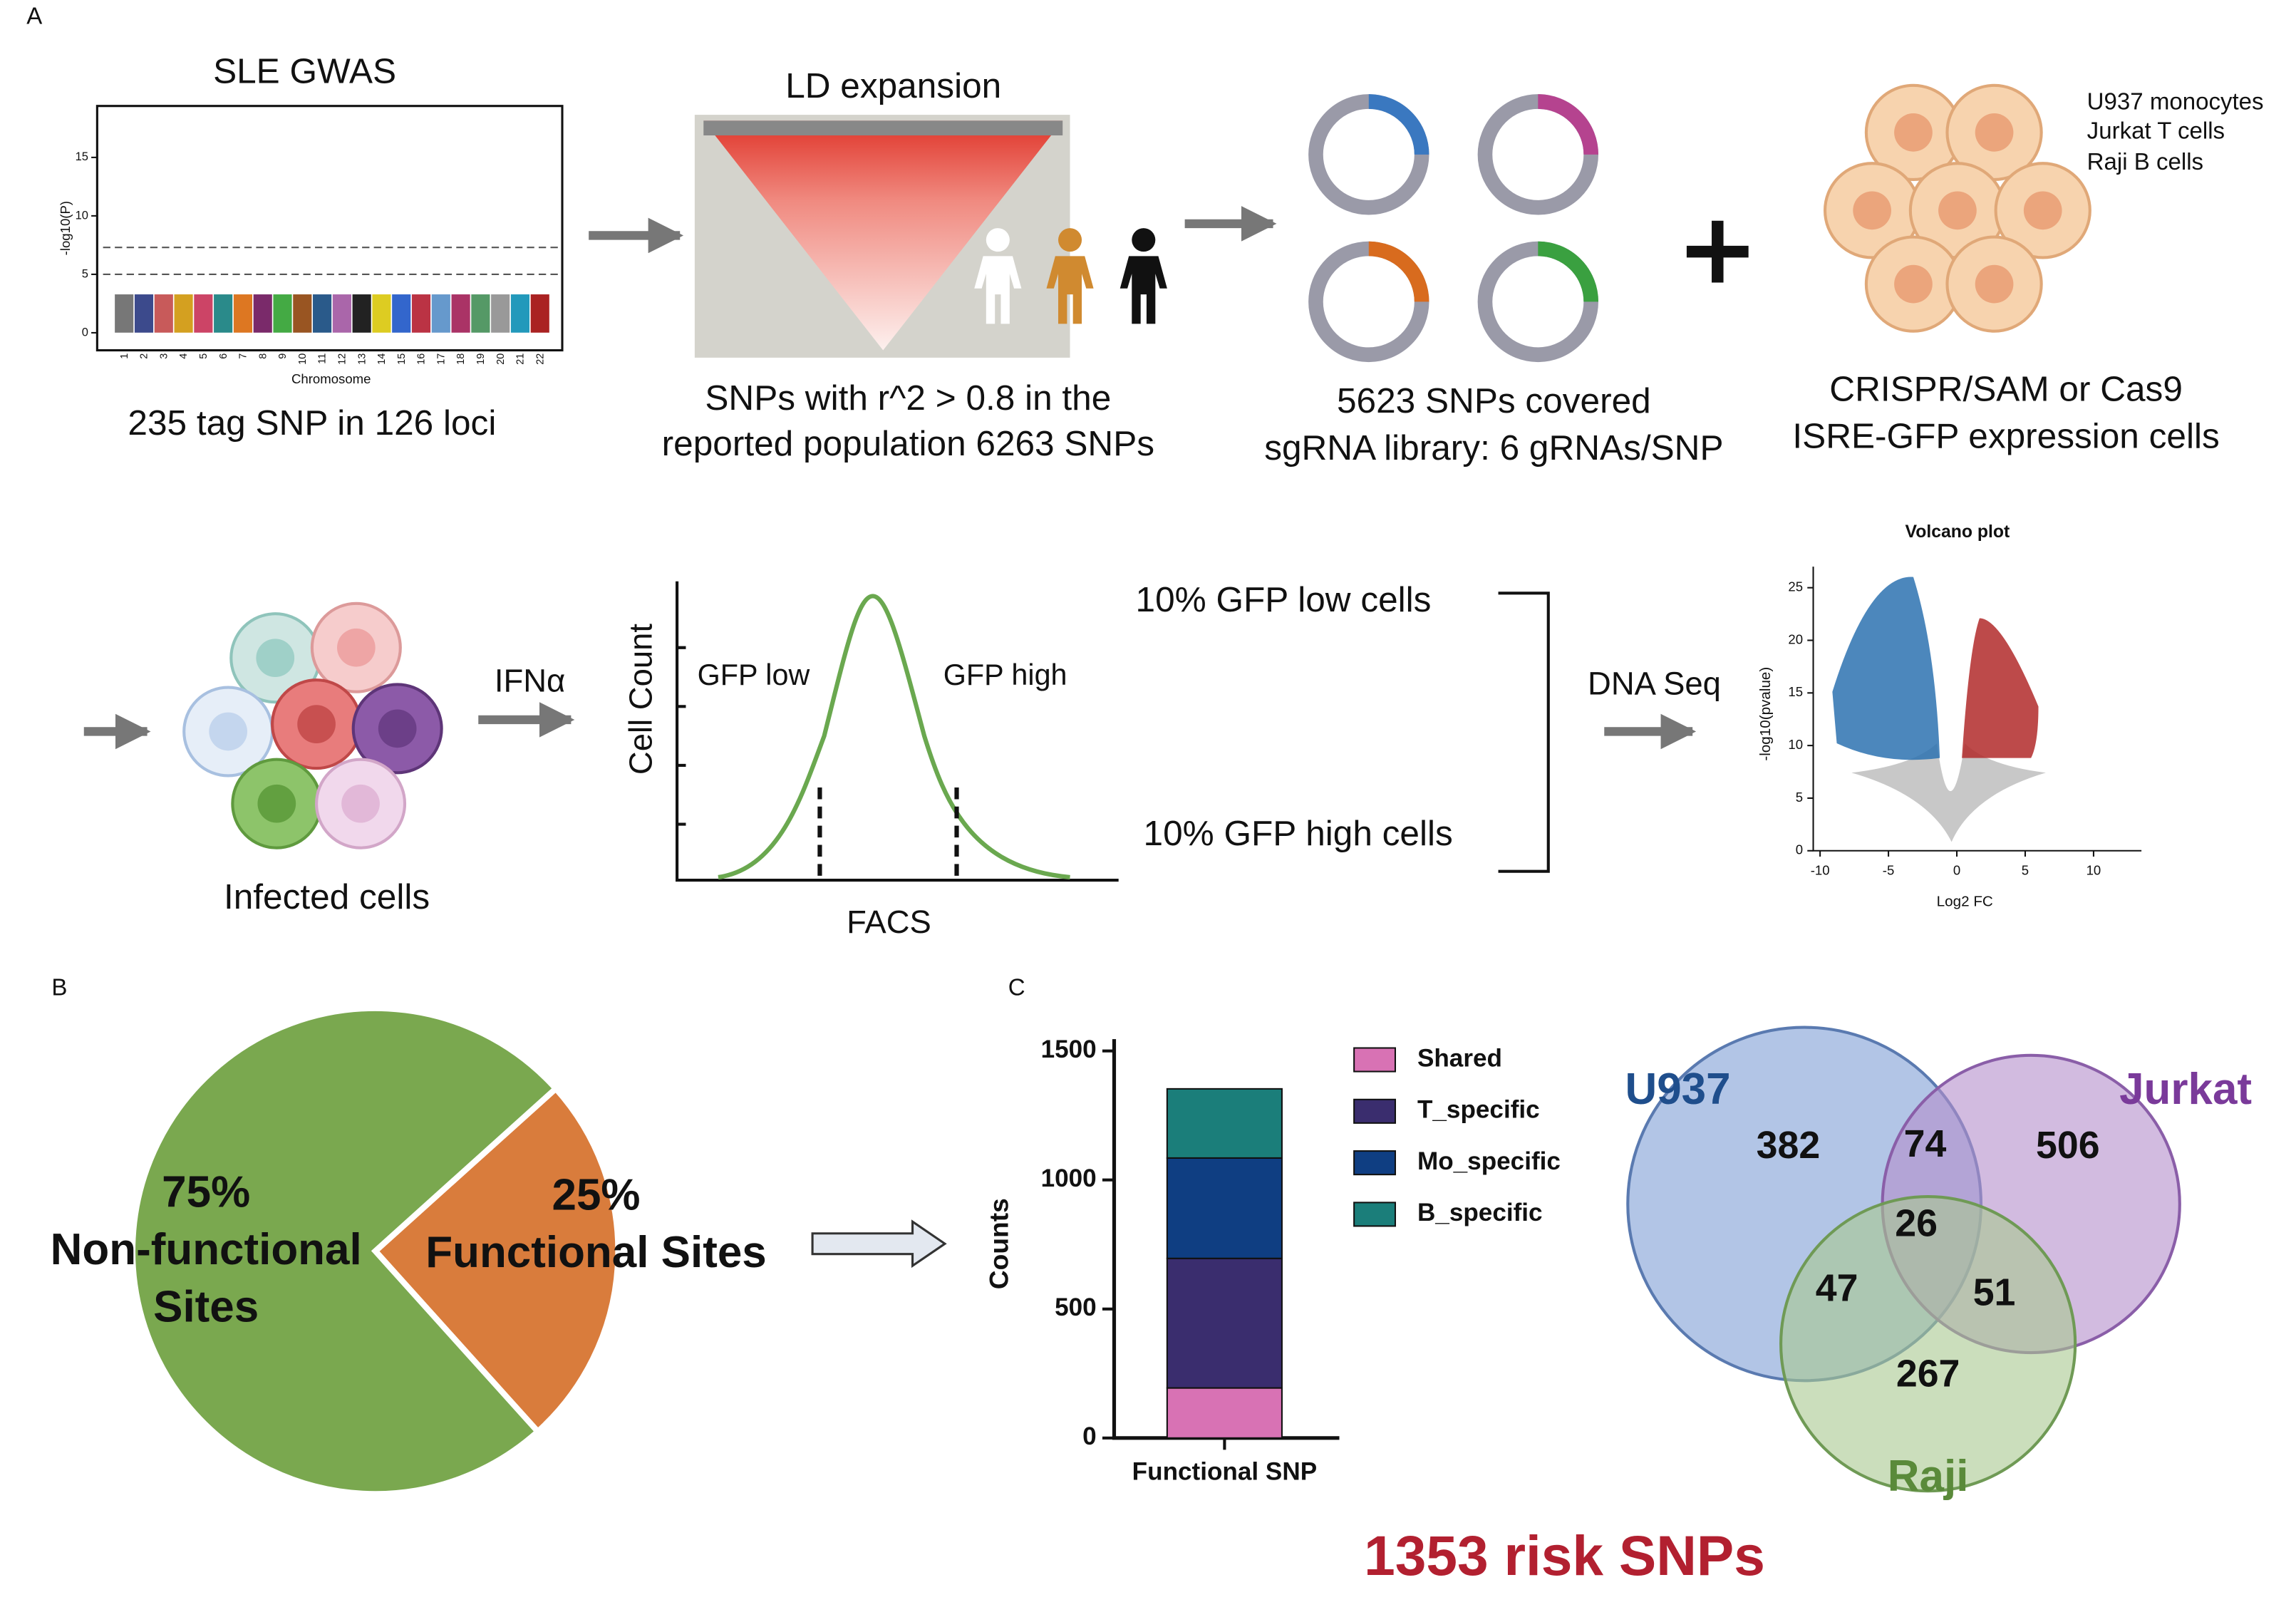  What do you see at coordinates (1796, 586) in the screenshot?
I see `y-tick-label: 25` at bounding box center [1796, 586].